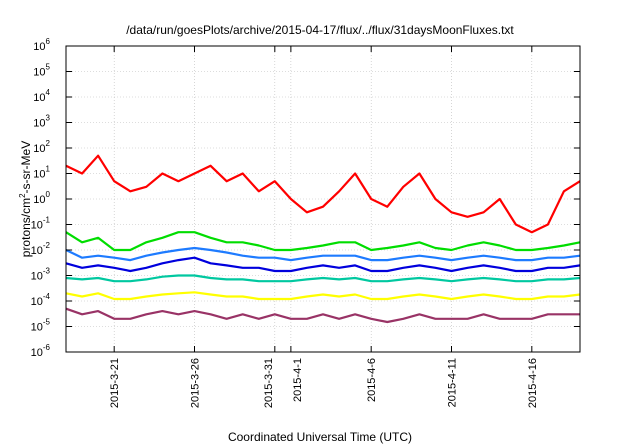 The image size is (640, 448). I want to click on y-tick-label: 10⁻⁵, so click(41, 326).